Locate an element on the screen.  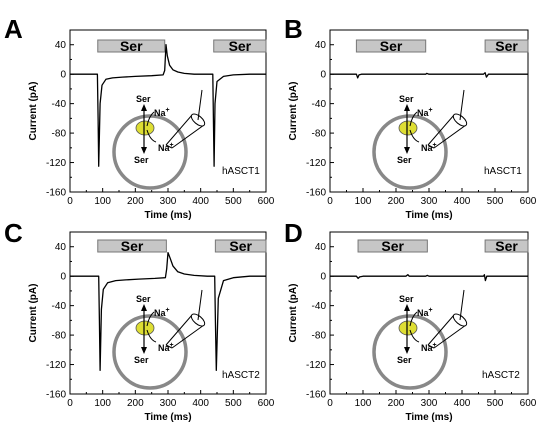
isoform-label: hASCT1 is located at coordinates (503, 171).